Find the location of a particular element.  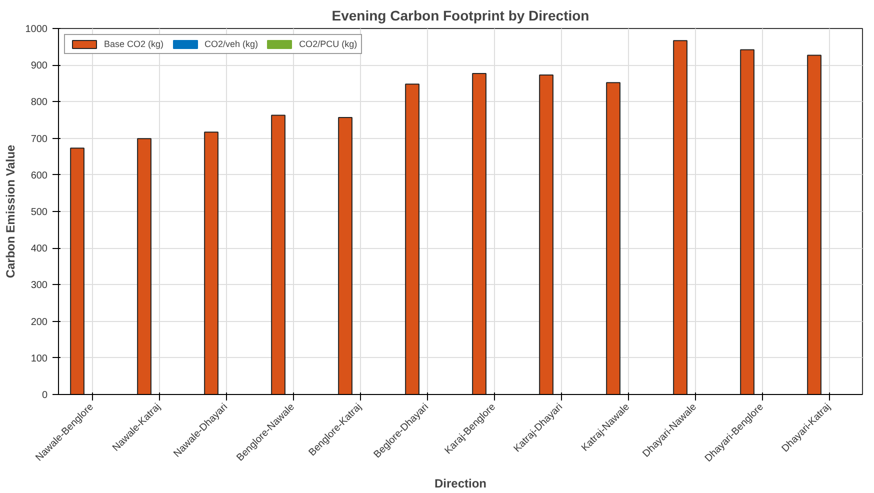

y-tick-label: 200 is located at coordinates (39, 322).